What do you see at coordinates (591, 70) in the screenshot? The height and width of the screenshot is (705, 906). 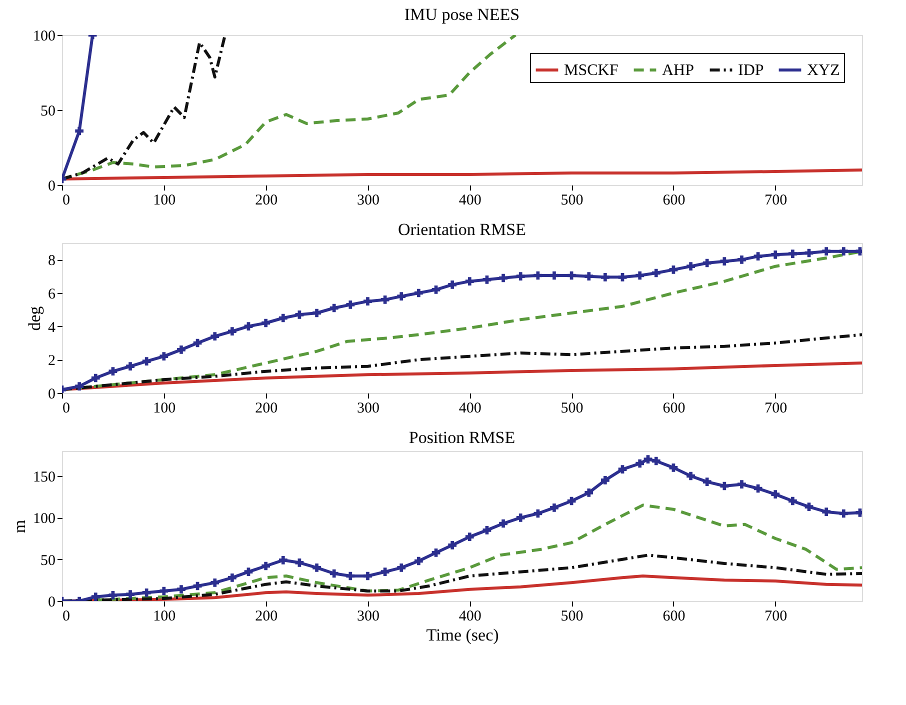 I see `legend-label: MSCKF` at bounding box center [591, 70].